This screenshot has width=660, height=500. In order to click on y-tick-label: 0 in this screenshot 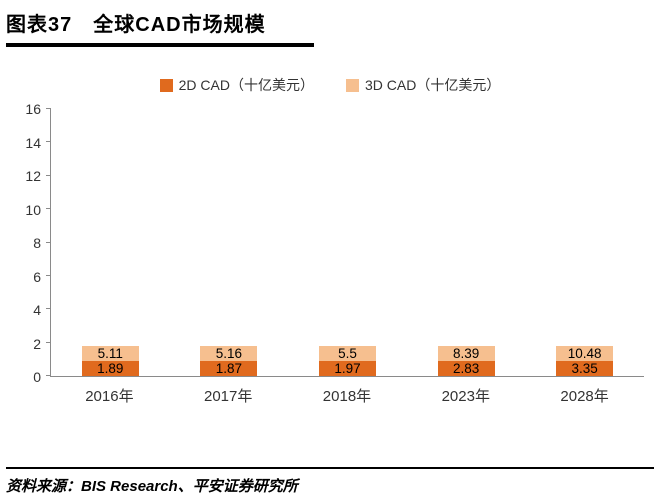, I will do `click(37, 377)`.